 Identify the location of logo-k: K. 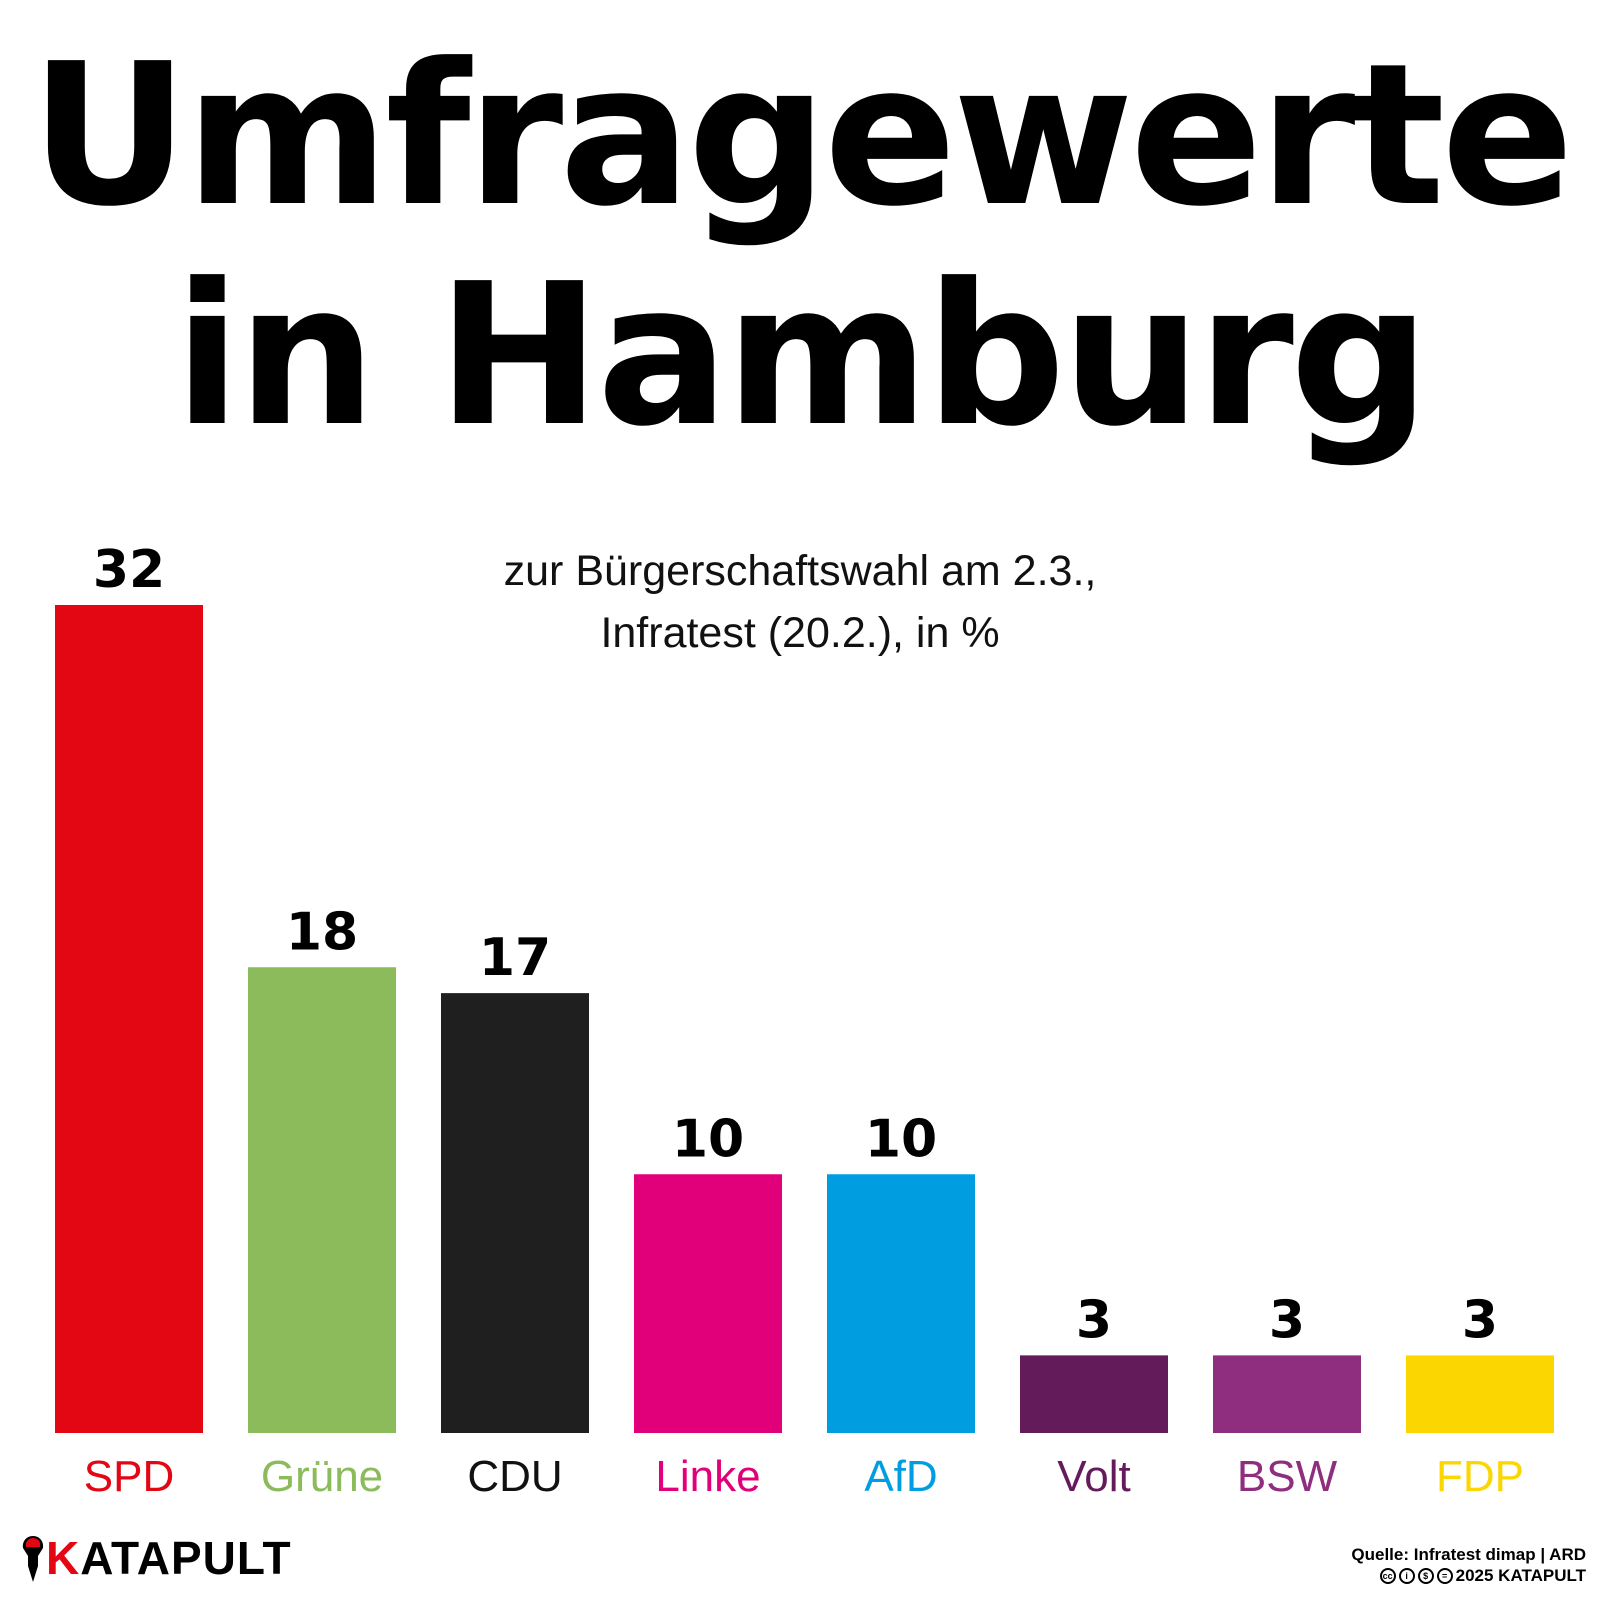
(63, 1558).